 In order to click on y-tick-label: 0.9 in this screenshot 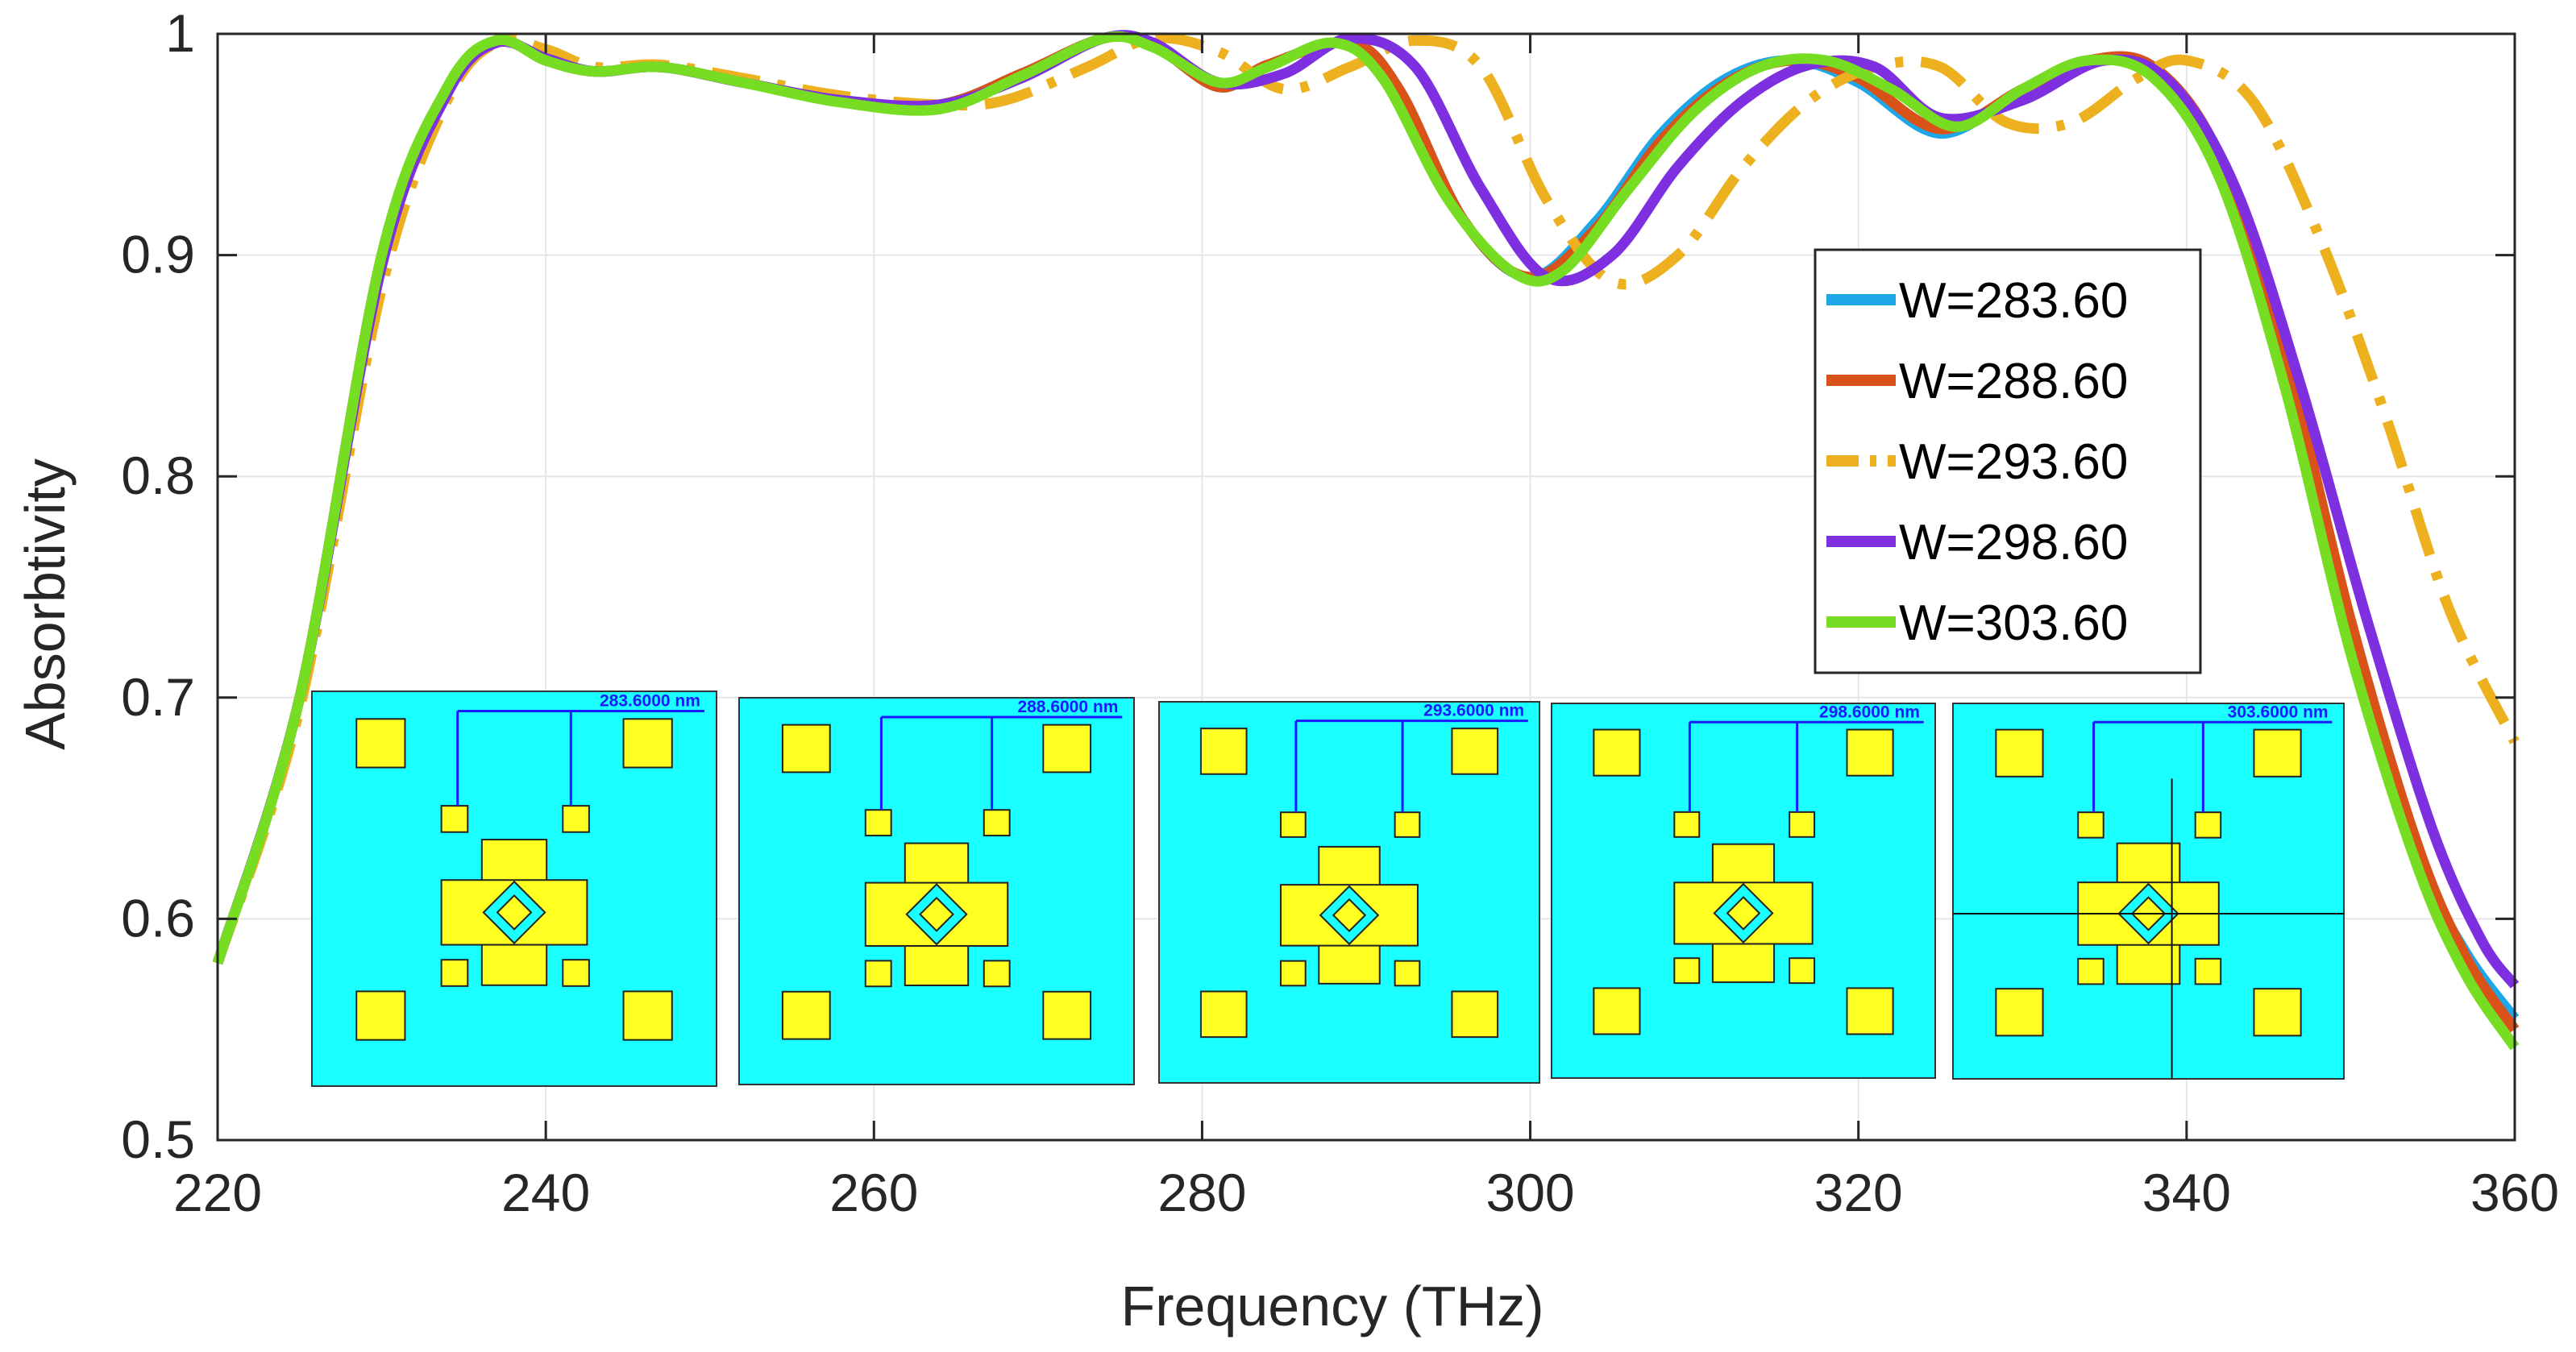, I will do `click(158, 255)`.